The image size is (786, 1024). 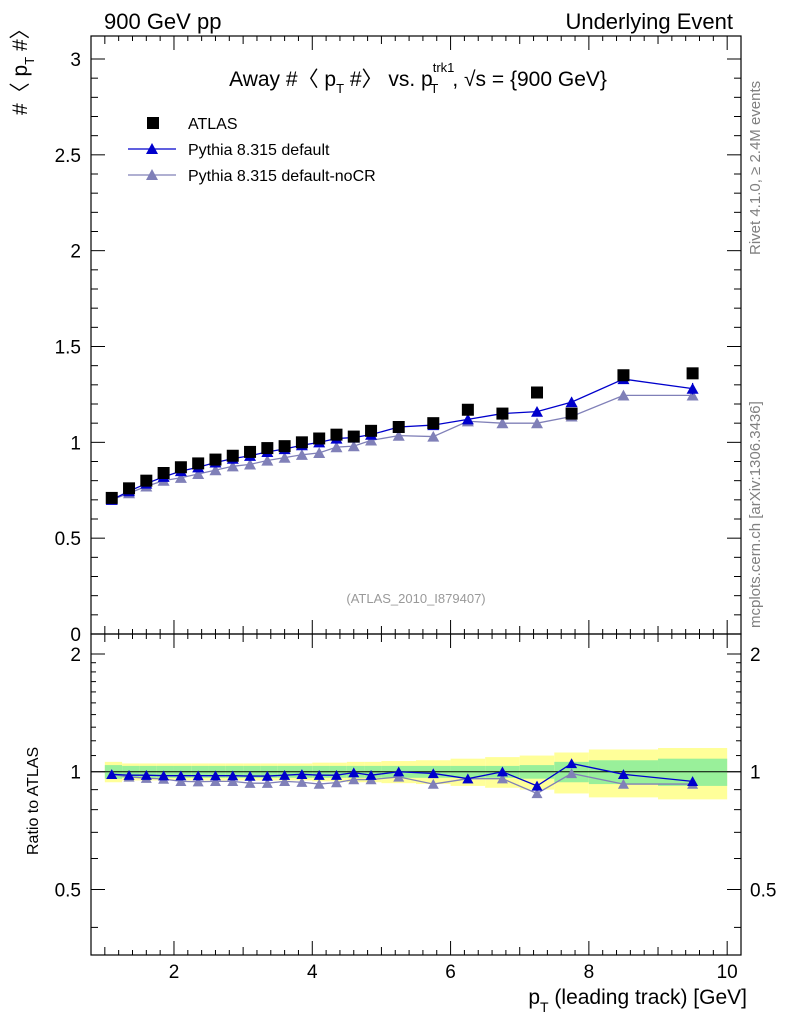 I want to click on y-tick-label: 0, so click(x=75, y=635).